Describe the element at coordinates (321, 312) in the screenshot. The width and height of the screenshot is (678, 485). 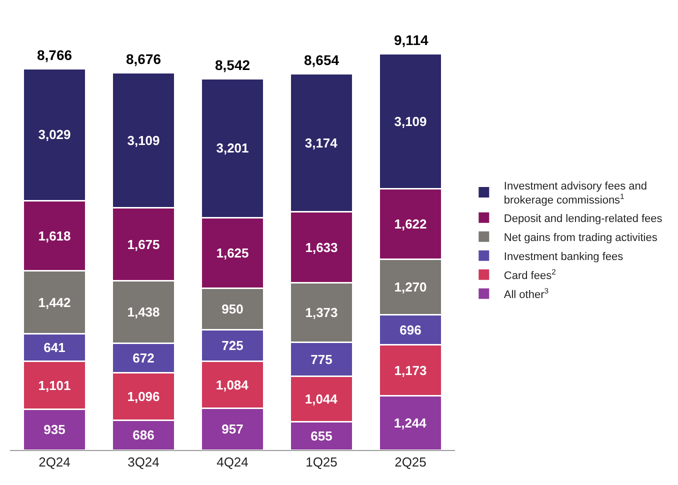
I see `data-label: 1,373` at that location.